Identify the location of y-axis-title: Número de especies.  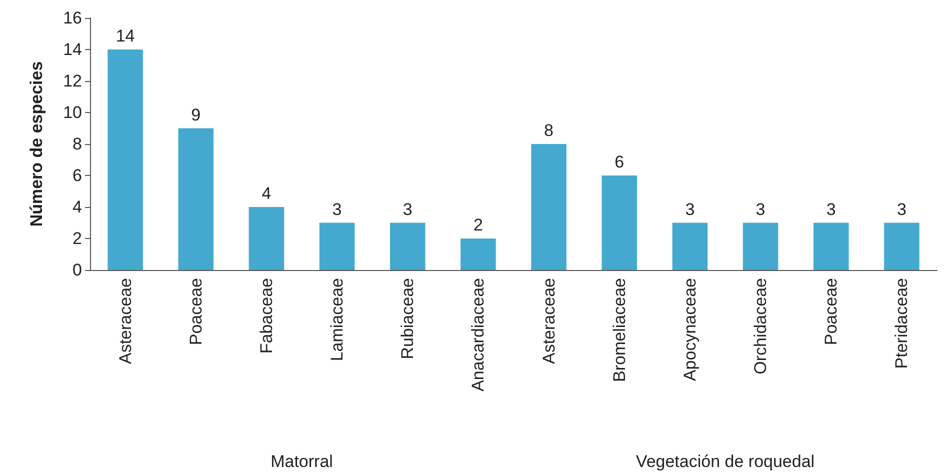
(36, 144).